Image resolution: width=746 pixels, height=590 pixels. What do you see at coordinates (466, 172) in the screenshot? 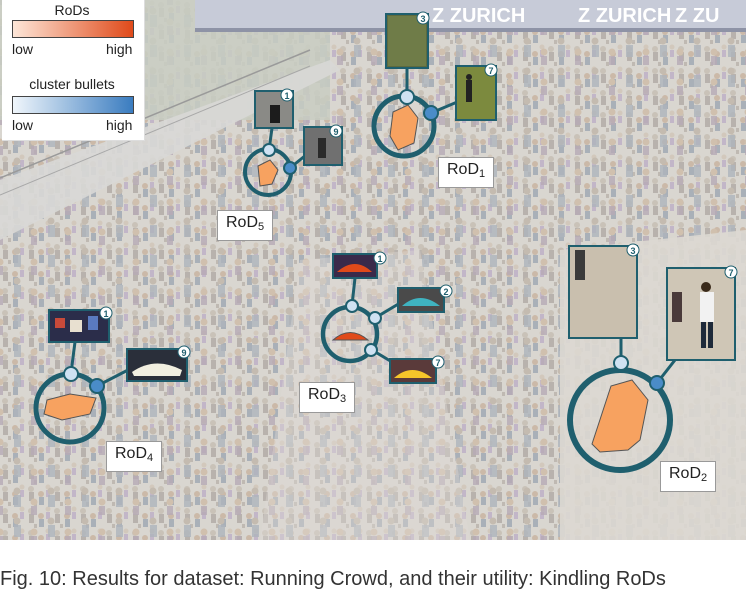
I see `rod1-label: RoD1` at bounding box center [466, 172].